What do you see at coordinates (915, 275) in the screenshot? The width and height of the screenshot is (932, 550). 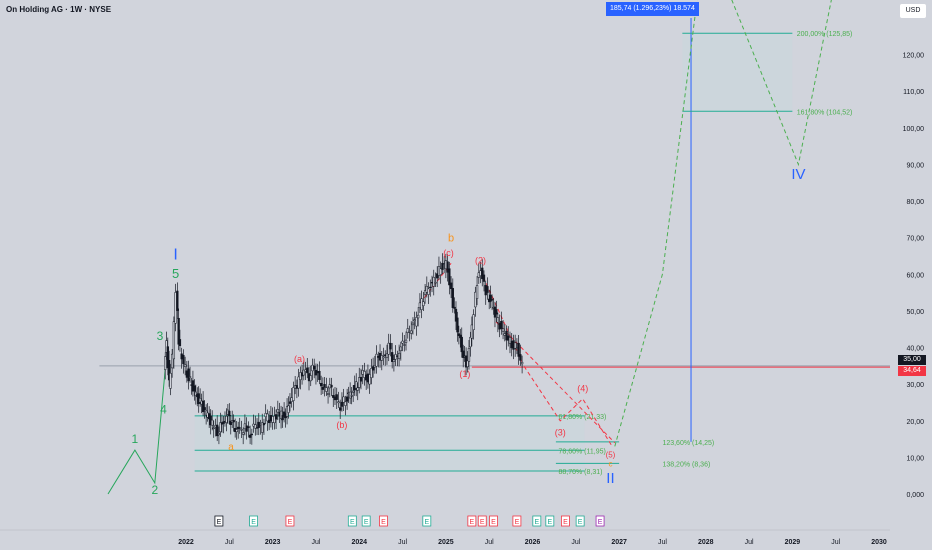 I see `price-axis-tick: 60,00` at bounding box center [915, 275].